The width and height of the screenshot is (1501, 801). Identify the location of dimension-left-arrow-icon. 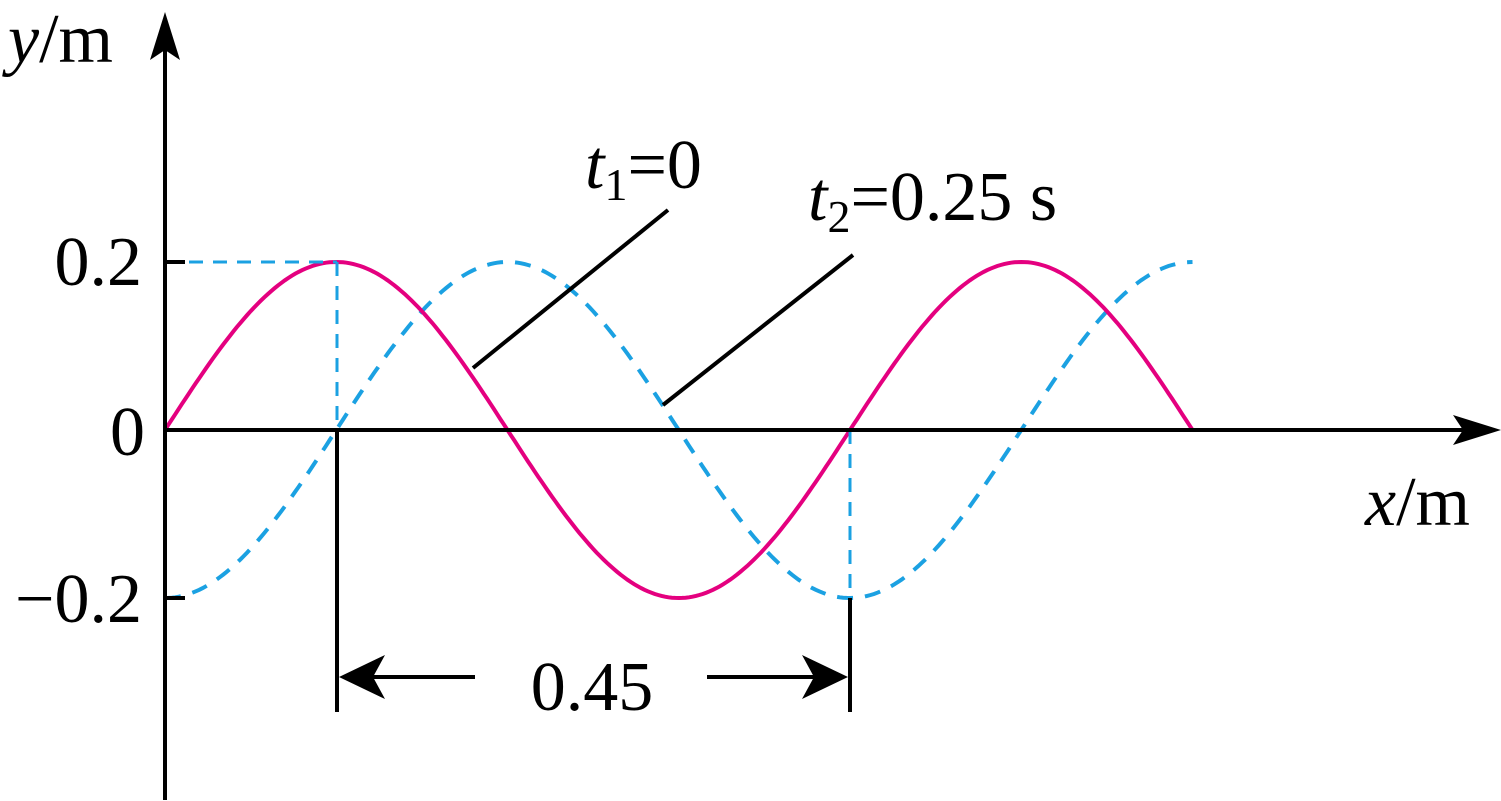
(362, 677).